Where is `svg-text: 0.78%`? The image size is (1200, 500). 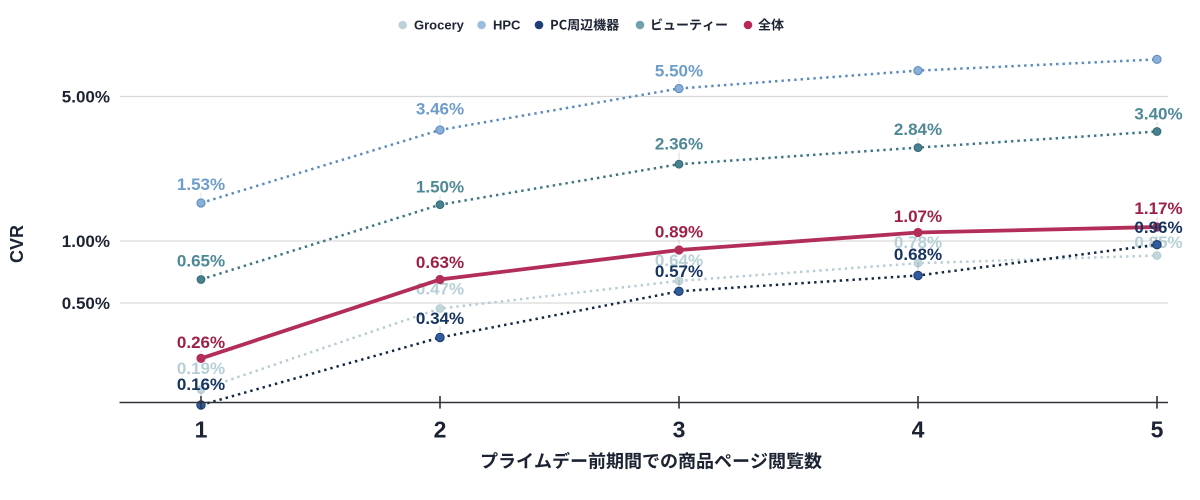 svg-text: 0.78% is located at coordinates (918, 242).